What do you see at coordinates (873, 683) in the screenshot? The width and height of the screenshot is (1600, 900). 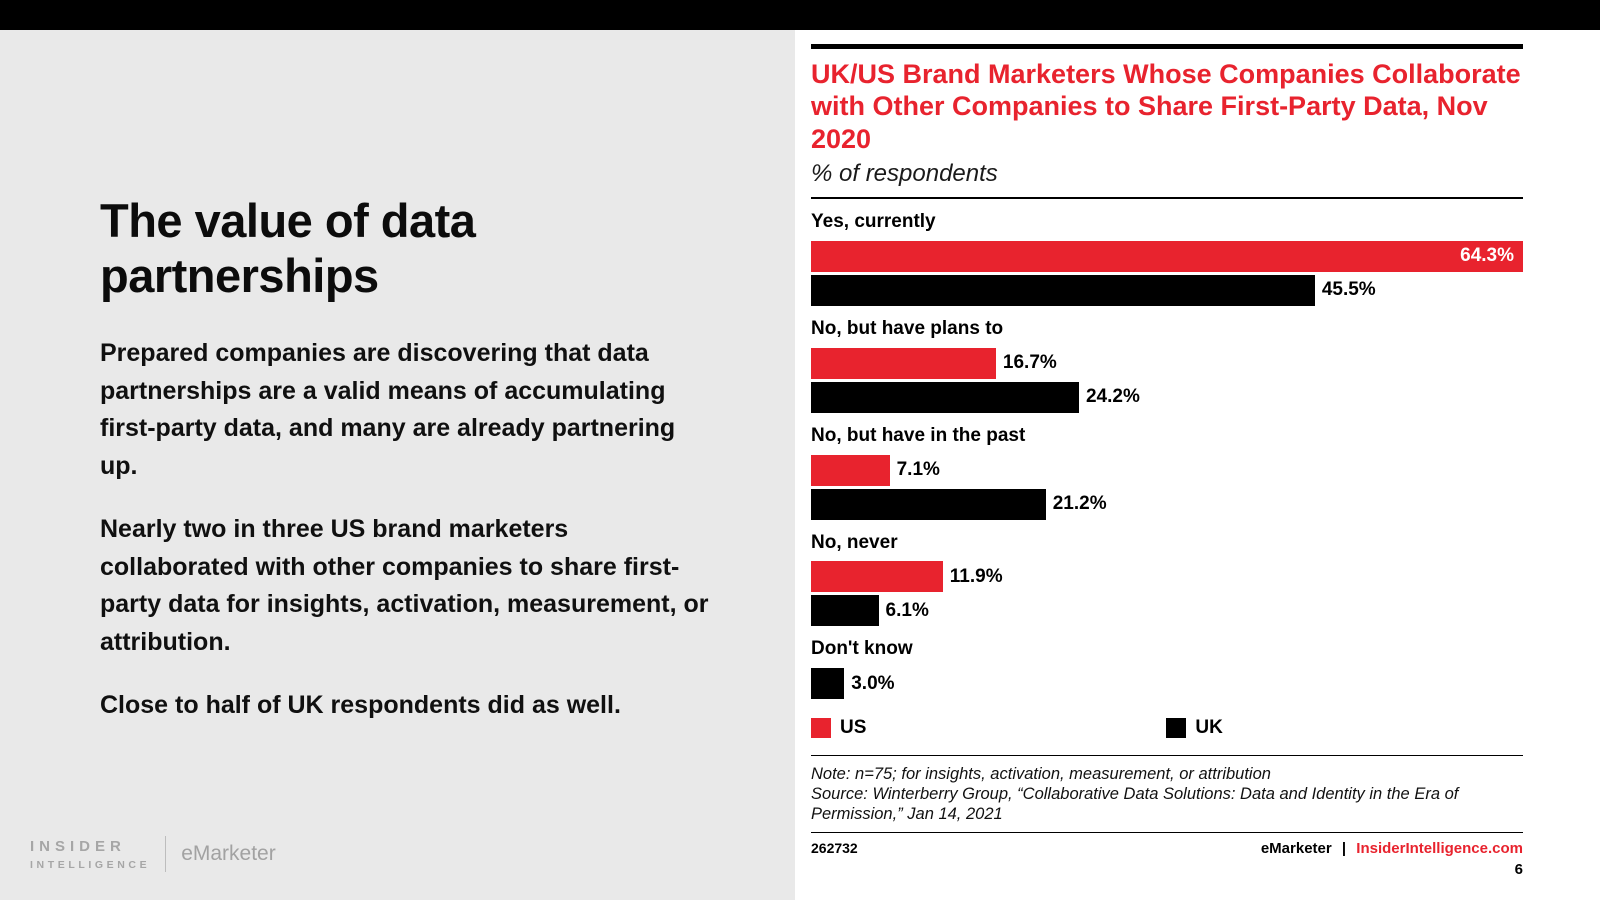 I see `value-label: 3.0%` at bounding box center [873, 683].